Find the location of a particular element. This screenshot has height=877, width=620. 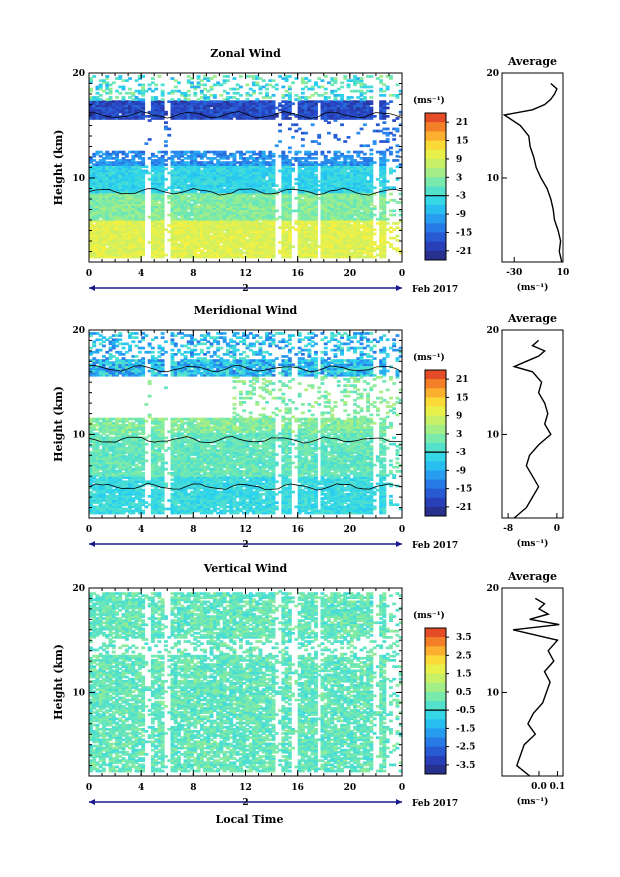

colorbar-tick-label: 3 is located at coordinates (459, 435).